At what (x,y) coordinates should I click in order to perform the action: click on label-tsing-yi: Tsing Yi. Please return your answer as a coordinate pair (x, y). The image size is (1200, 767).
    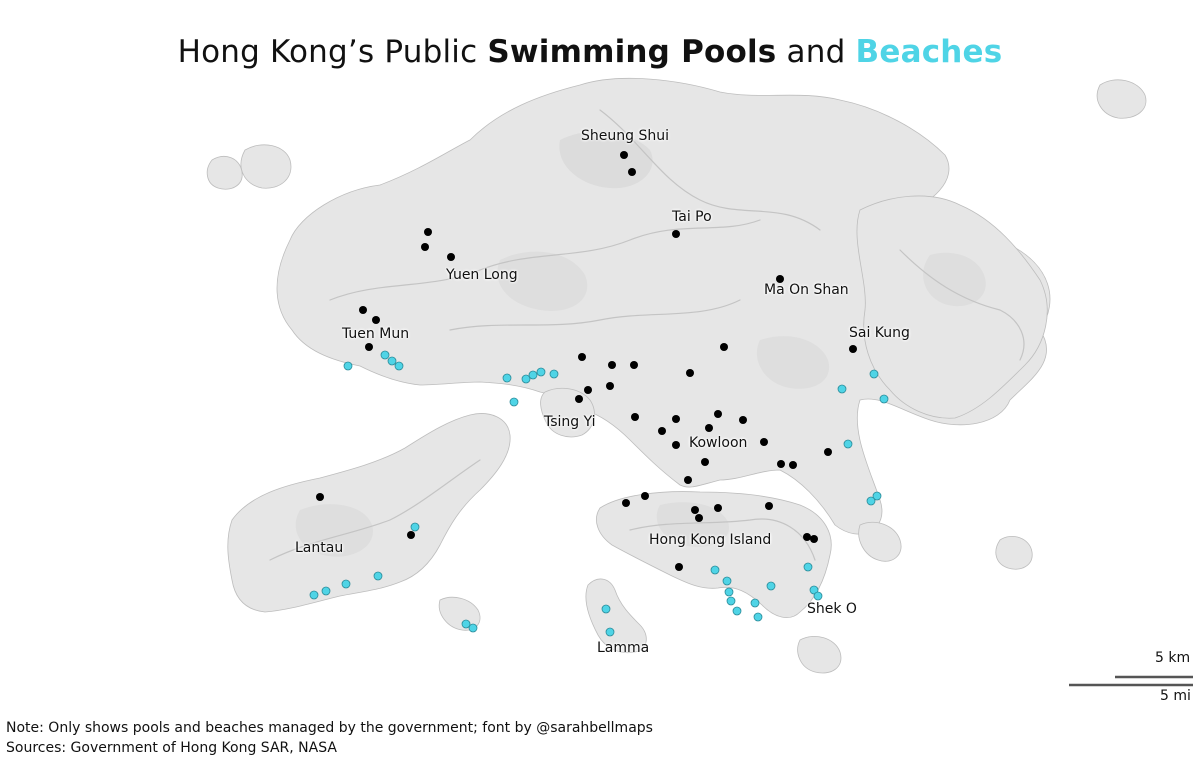
    Looking at the image, I should click on (570, 422).